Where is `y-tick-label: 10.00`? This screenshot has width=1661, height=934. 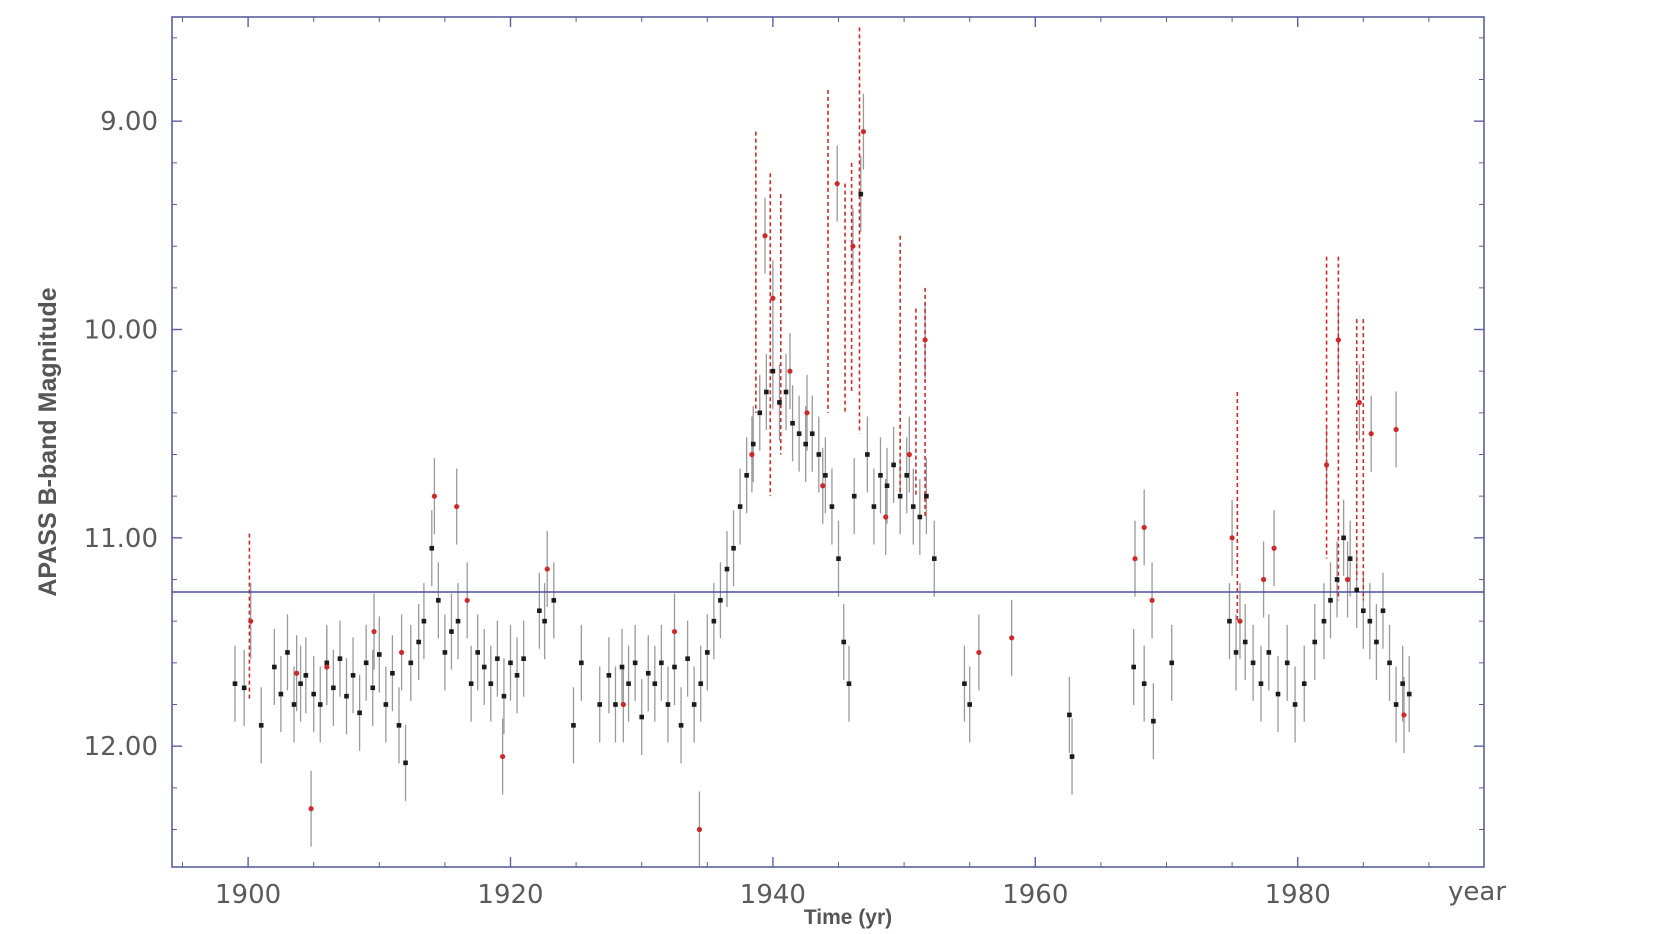
y-tick-label: 10.00 is located at coordinates (121, 331).